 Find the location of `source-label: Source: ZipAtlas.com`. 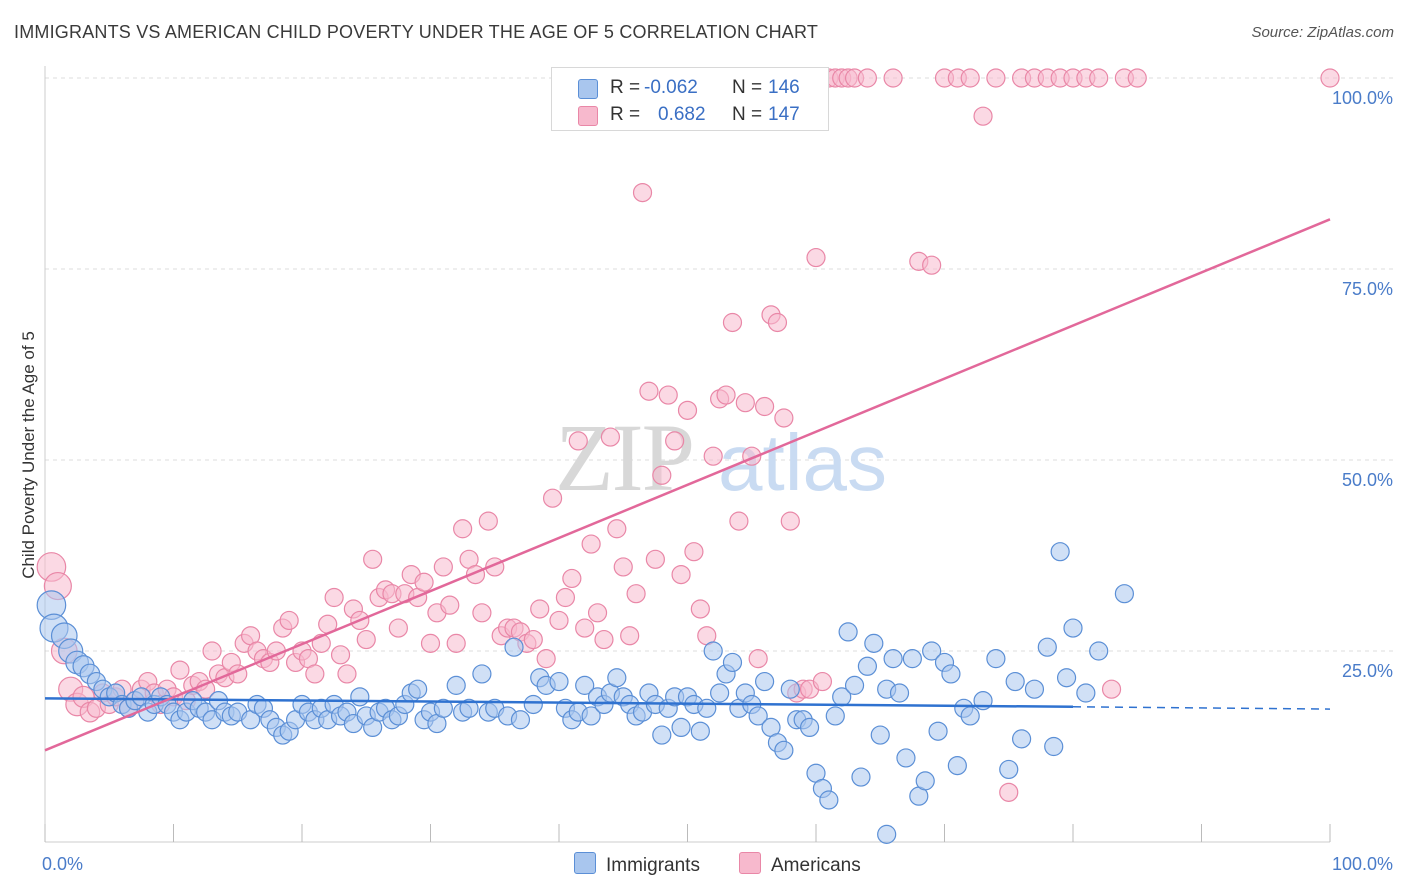

source-label: Source: ZipAtlas.com is located at coordinates (1322, 32).